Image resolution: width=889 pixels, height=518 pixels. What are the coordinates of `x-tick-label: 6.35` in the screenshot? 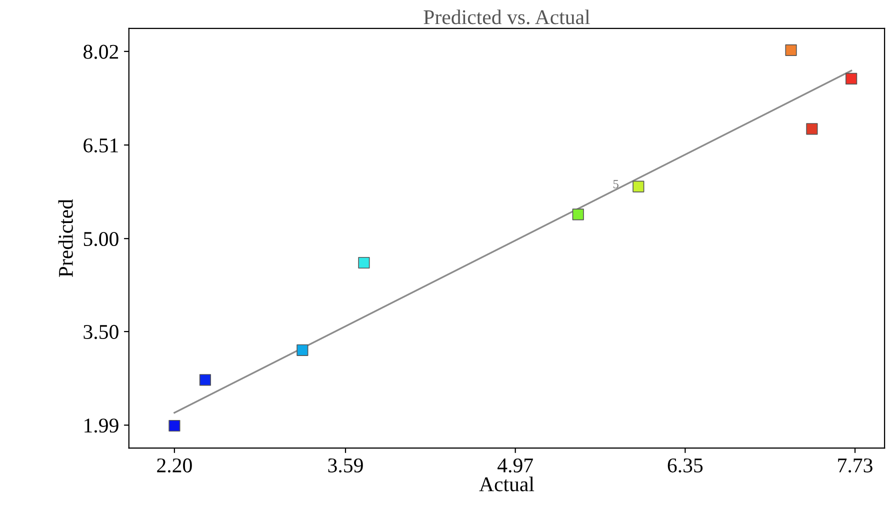 It's located at (685, 465).